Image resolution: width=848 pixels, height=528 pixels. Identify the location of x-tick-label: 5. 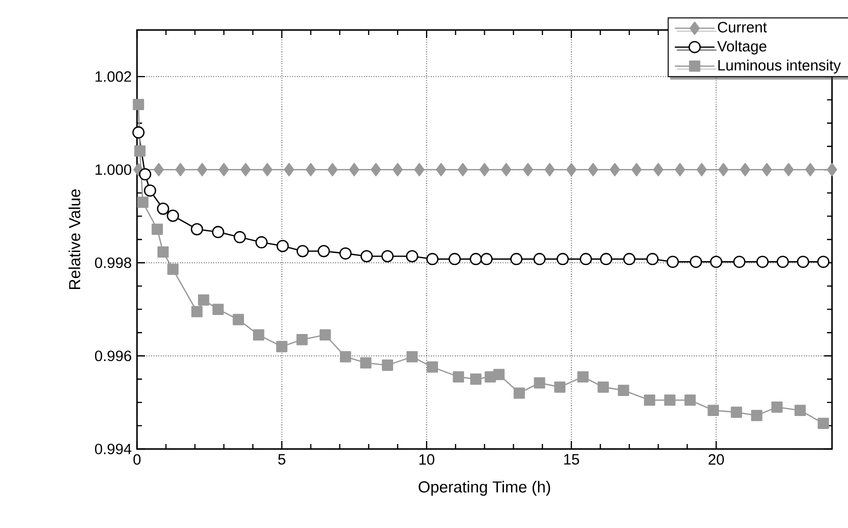
(282, 459).